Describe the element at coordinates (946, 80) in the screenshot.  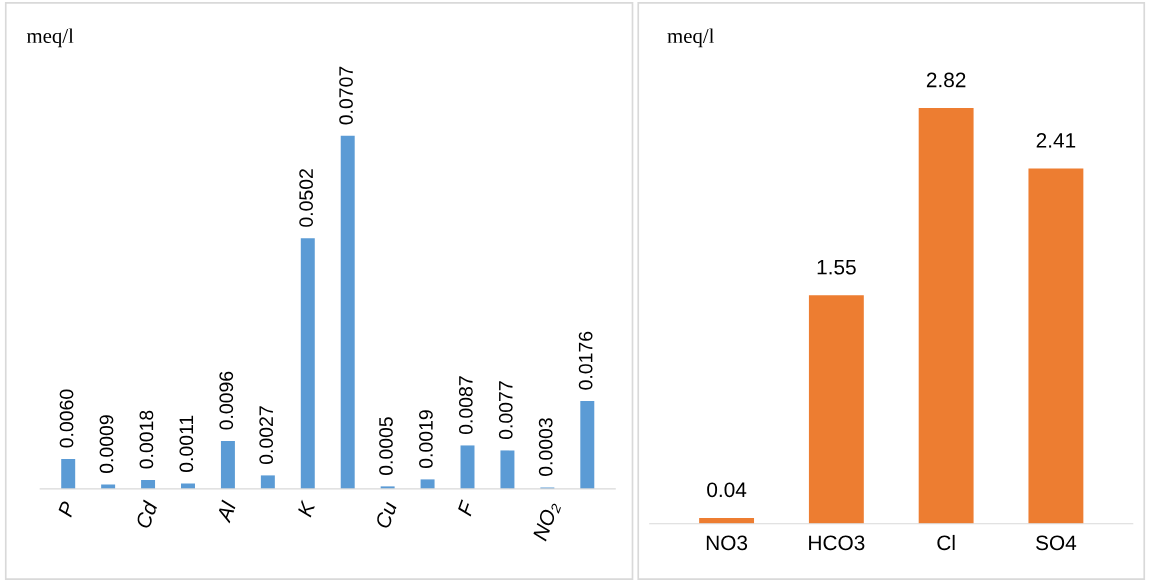
I see `data-label: 2.82` at that location.